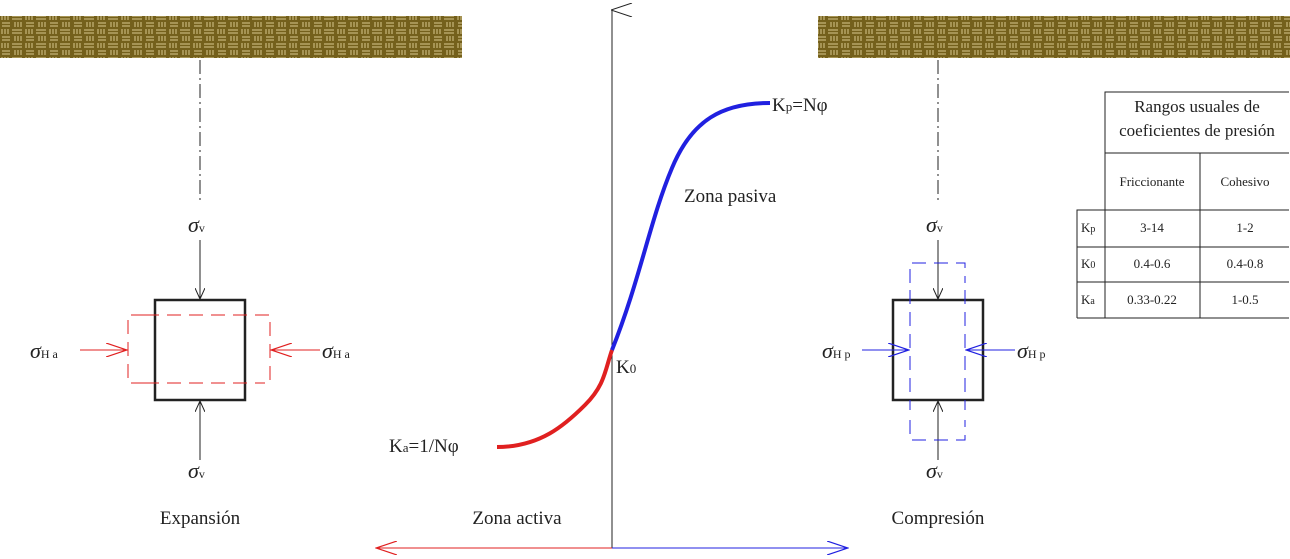  I want to click on ground-left, so click(231, 37).